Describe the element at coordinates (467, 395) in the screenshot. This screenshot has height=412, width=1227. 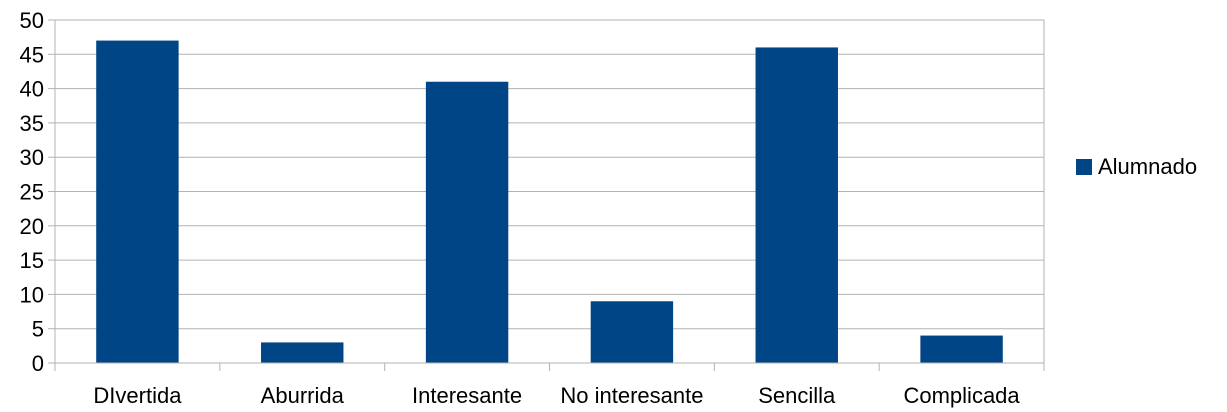
I see `x-tick-label: Interesante` at that location.